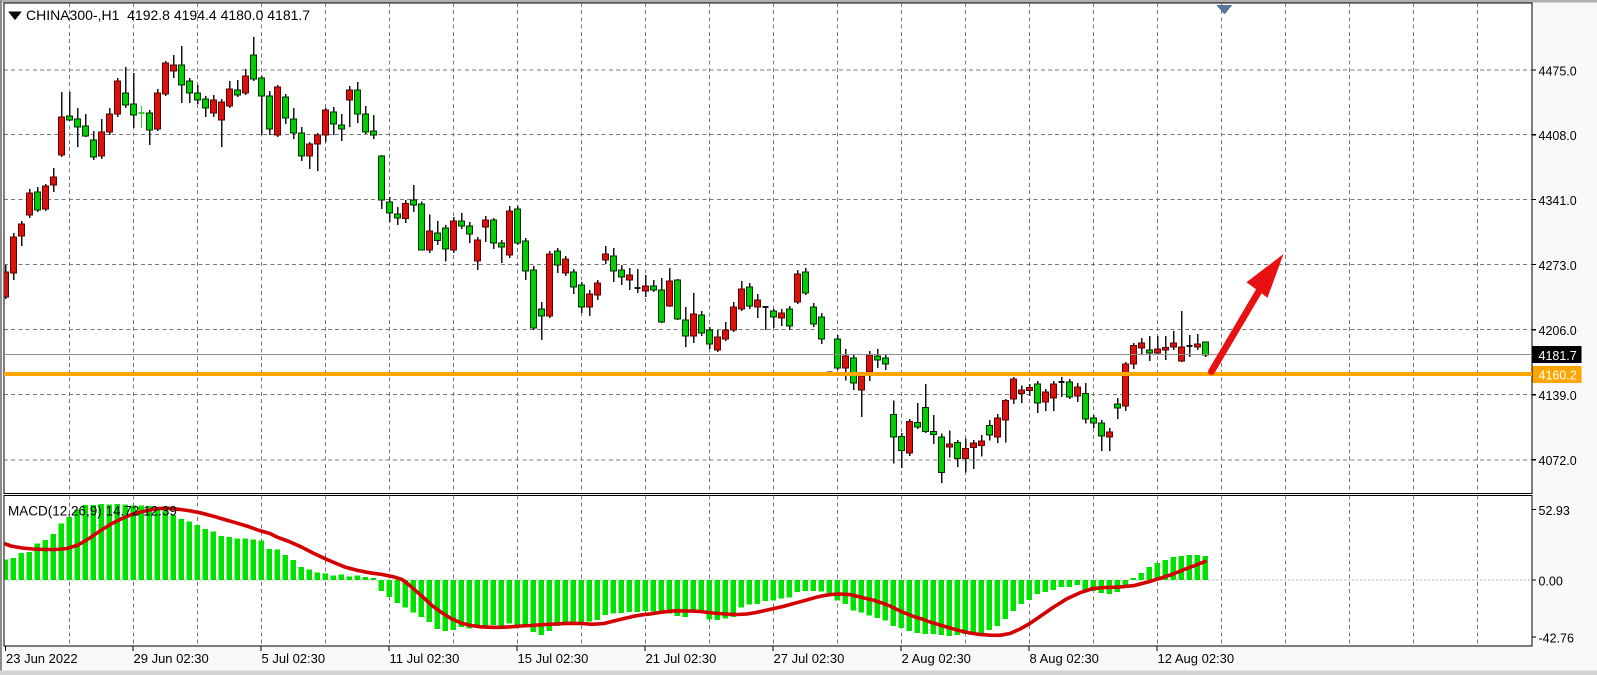 The width and height of the screenshot is (1597, 675). I want to click on svg-text: 52.93, so click(1554, 511).